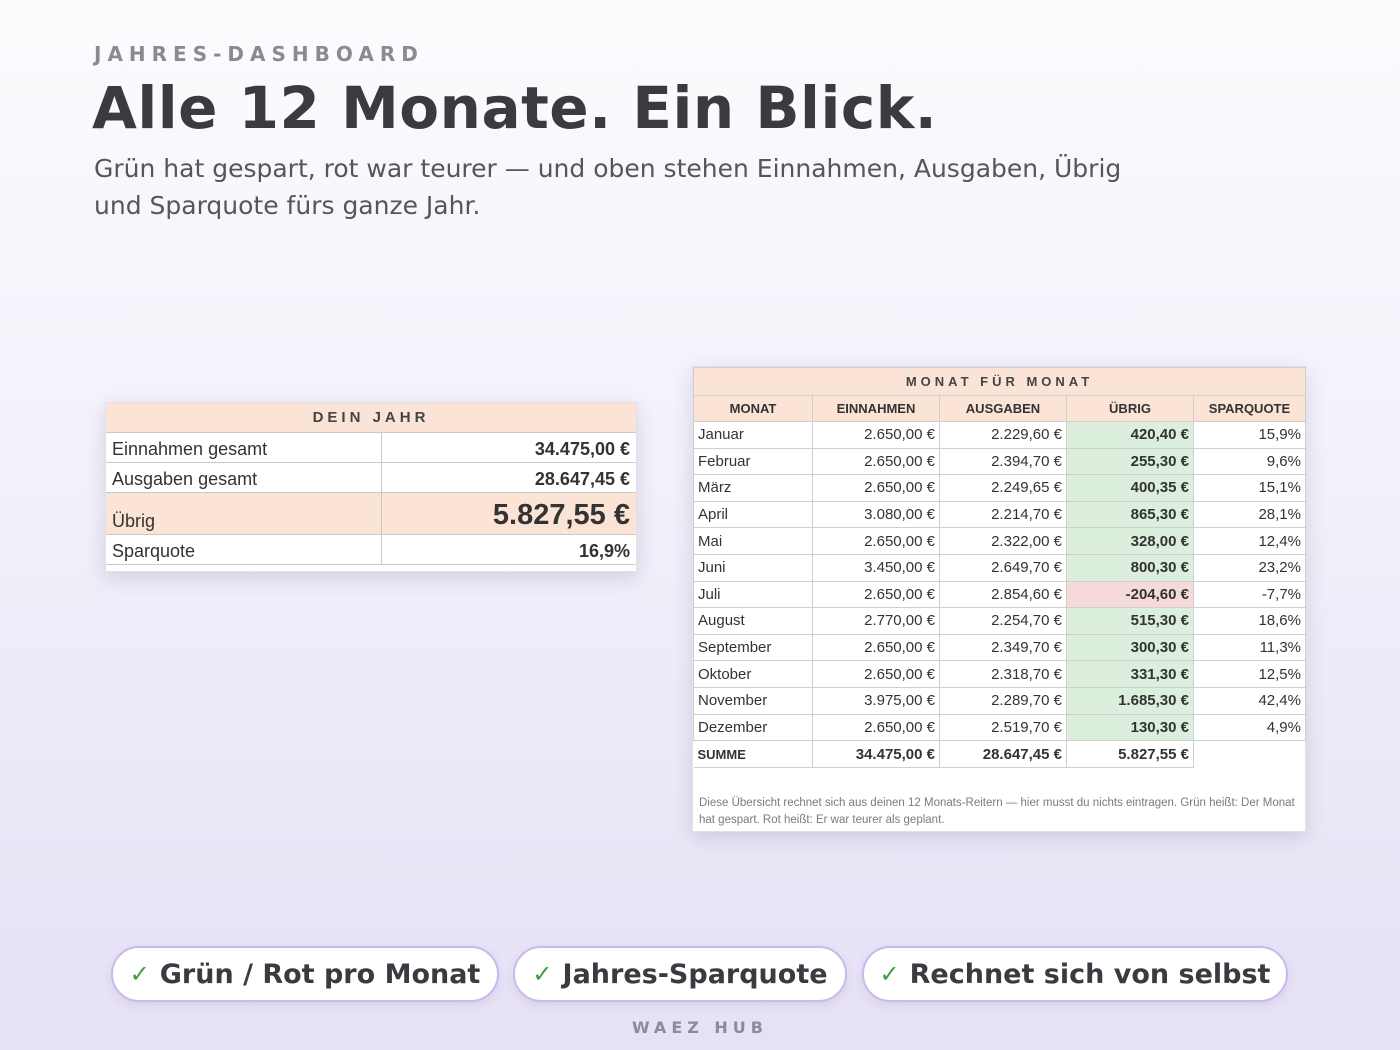 The height and width of the screenshot is (1050, 1400). Describe the element at coordinates (1130, 488) in the screenshot. I see `remaining-cell: 400,35 €` at that location.